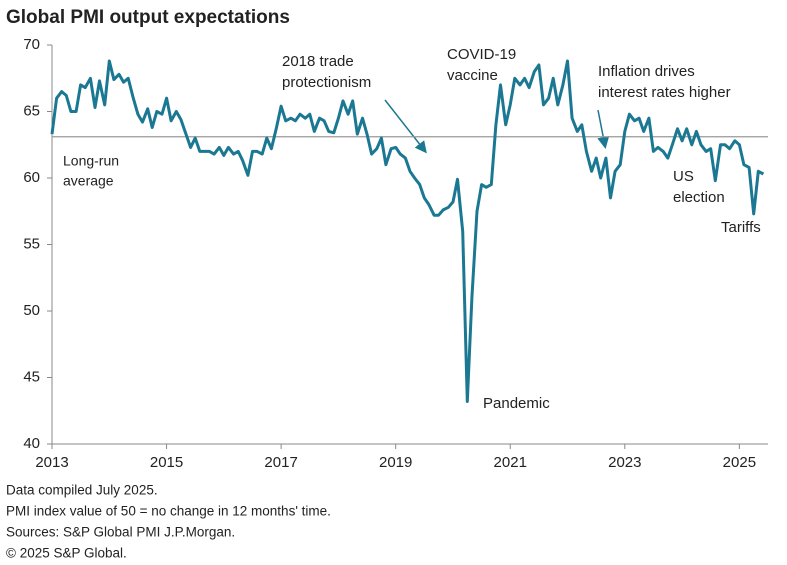 The height and width of the screenshot is (565, 787). What do you see at coordinates (318, 61) in the screenshot?
I see `annotation: 2018 trade` at bounding box center [318, 61].